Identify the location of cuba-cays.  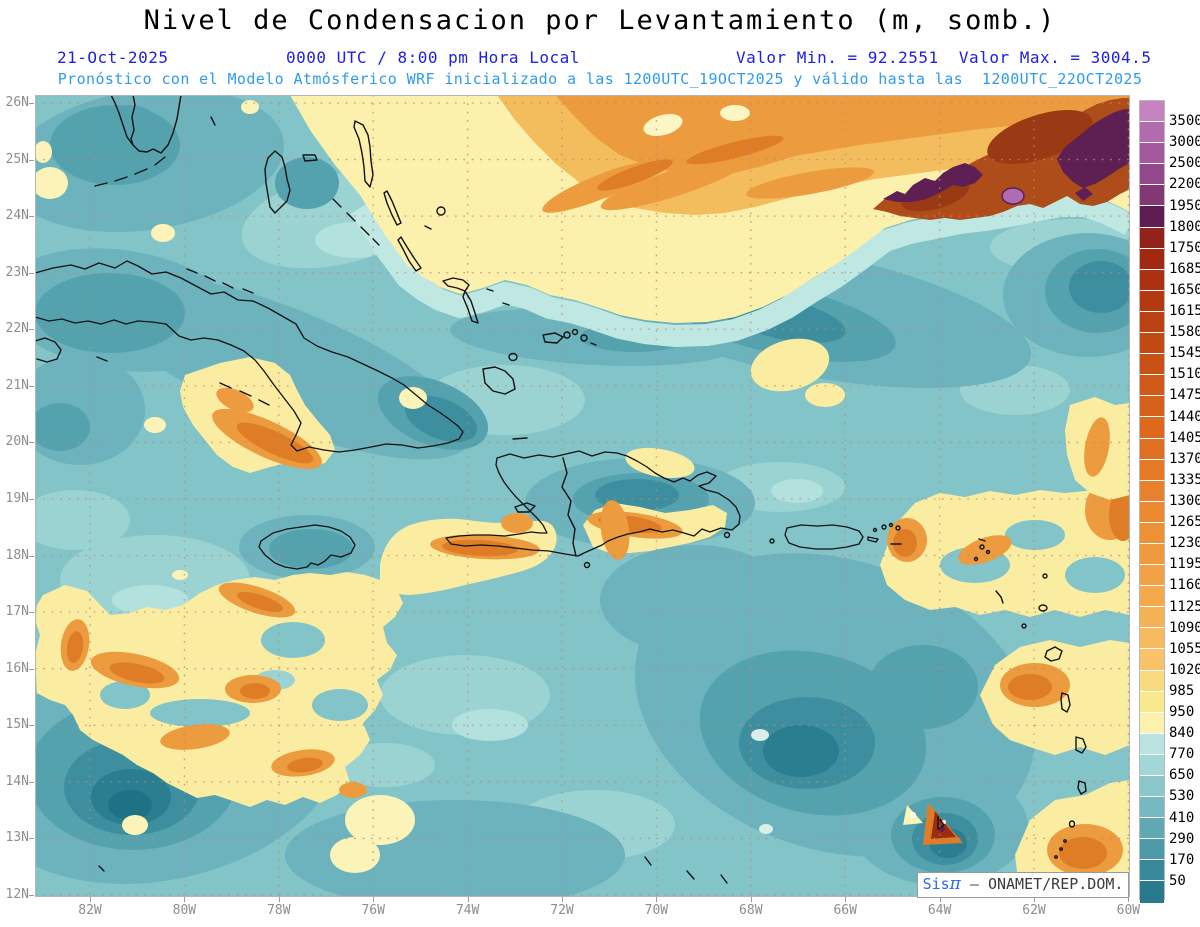
(183, 337).